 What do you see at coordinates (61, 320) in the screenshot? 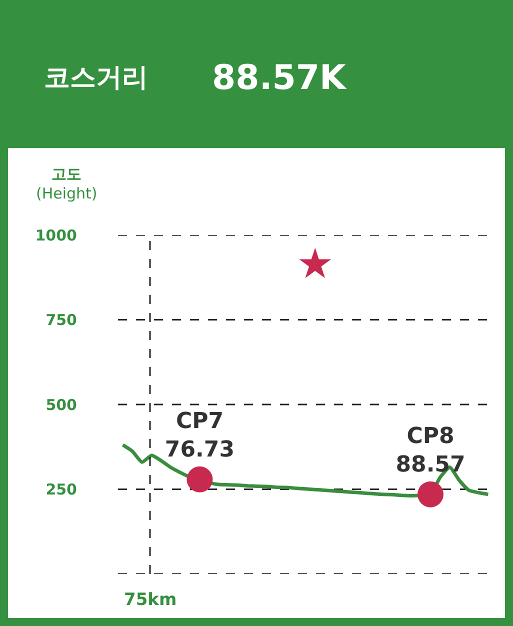
I see `y-tick-label: 750` at bounding box center [61, 320].